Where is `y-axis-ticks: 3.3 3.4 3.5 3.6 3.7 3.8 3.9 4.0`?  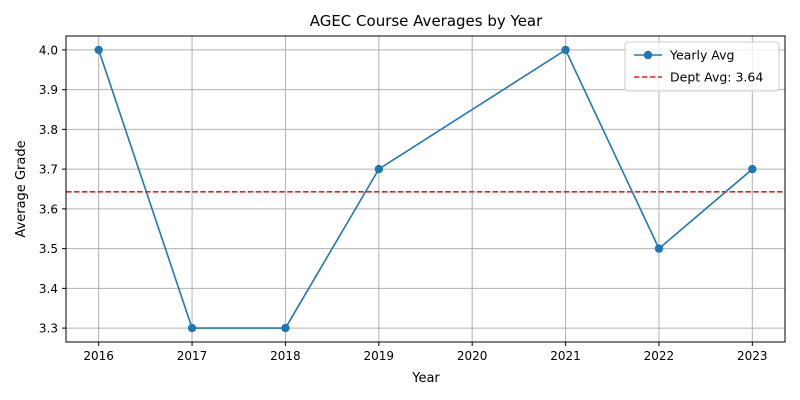
y-axis-ticks: 3.3 3.4 3.5 3.6 3.7 3.8 3.9 4.0 is located at coordinates (52, 189).